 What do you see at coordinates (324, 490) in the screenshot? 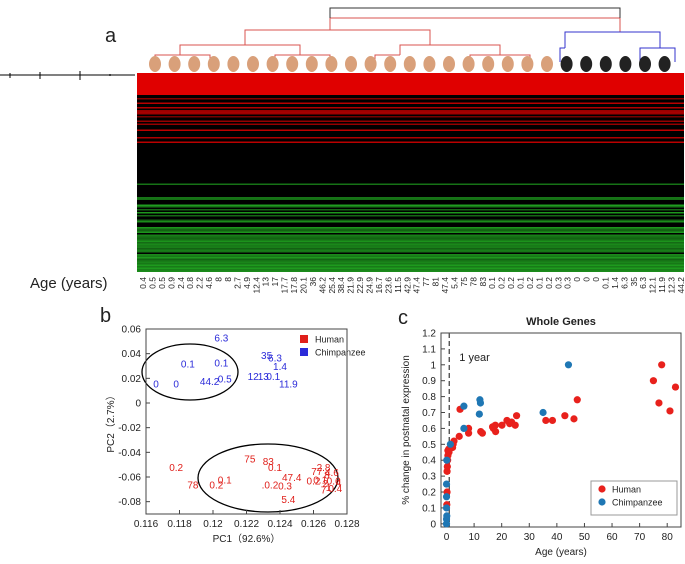
I see `point-label: 7` at bounding box center [324, 490].